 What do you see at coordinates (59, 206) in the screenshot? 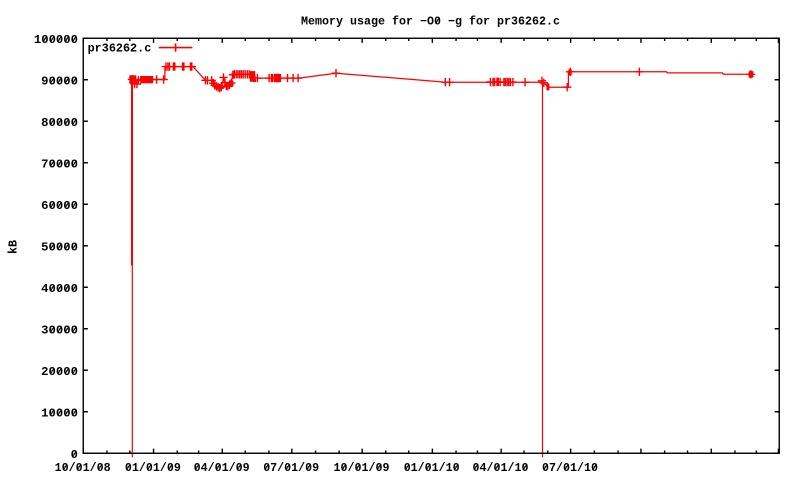
I see `svg-text: 60000` at bounding box center [59, 206].